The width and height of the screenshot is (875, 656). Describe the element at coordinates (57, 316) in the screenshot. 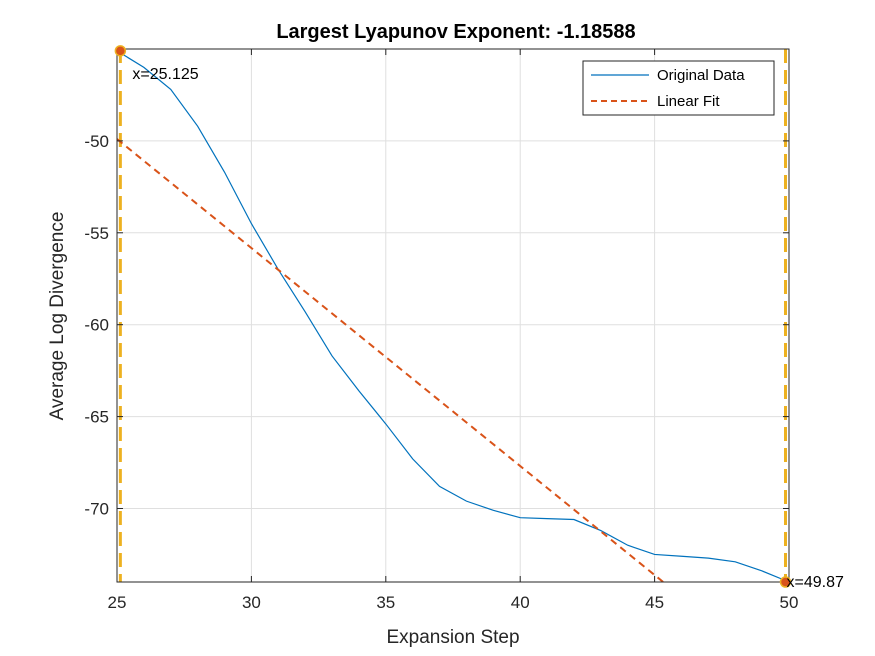

I see `y-axis-label: Average Log Divergence` at that location.